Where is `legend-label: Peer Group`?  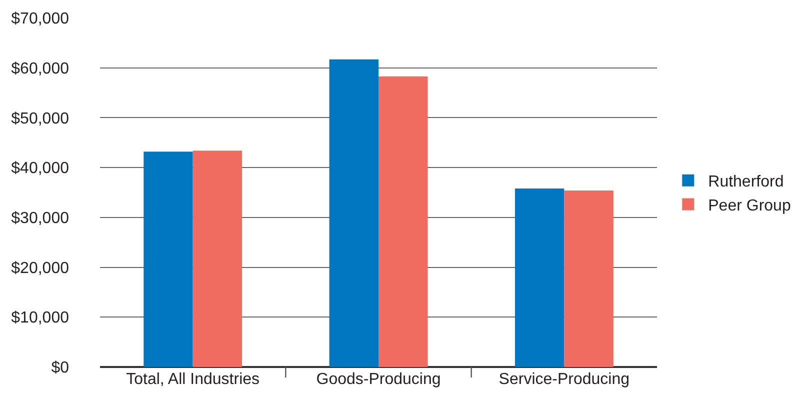
legend-label: Peer Group is located at coordinates (749, 205).